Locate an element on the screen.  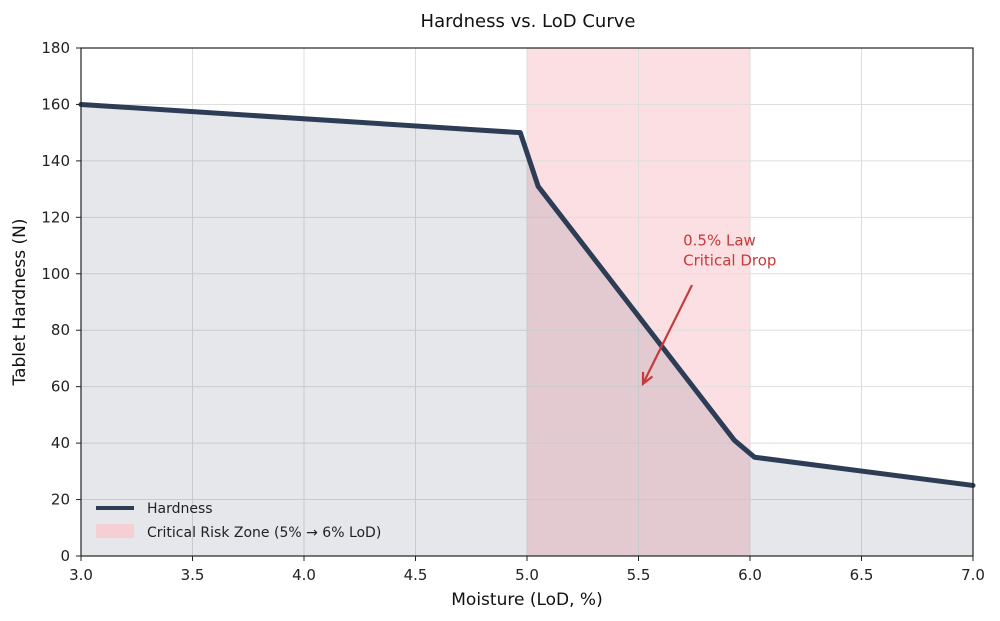
annotation-line-1: 0.5% Law is located at coordinates (719, 240).